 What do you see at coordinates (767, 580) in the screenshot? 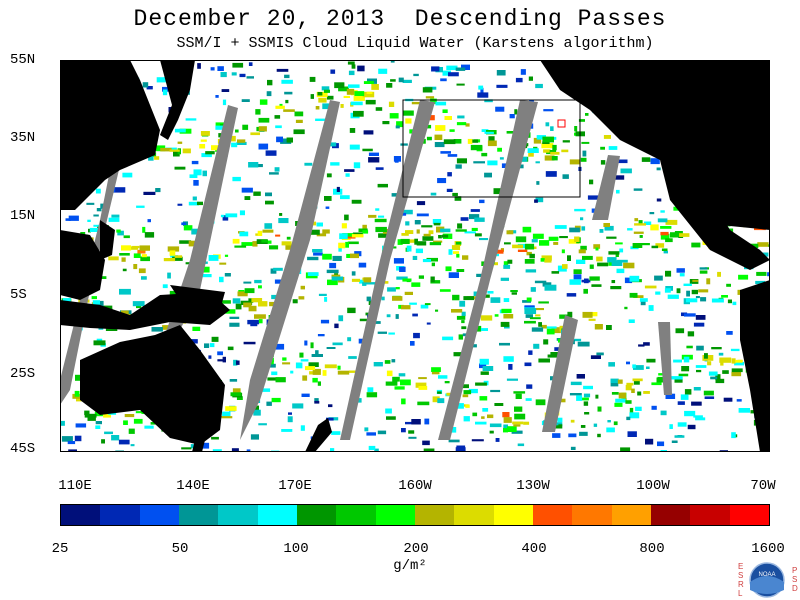
I see `noaa-logo: NOAA` at bounding box center [767, 580].